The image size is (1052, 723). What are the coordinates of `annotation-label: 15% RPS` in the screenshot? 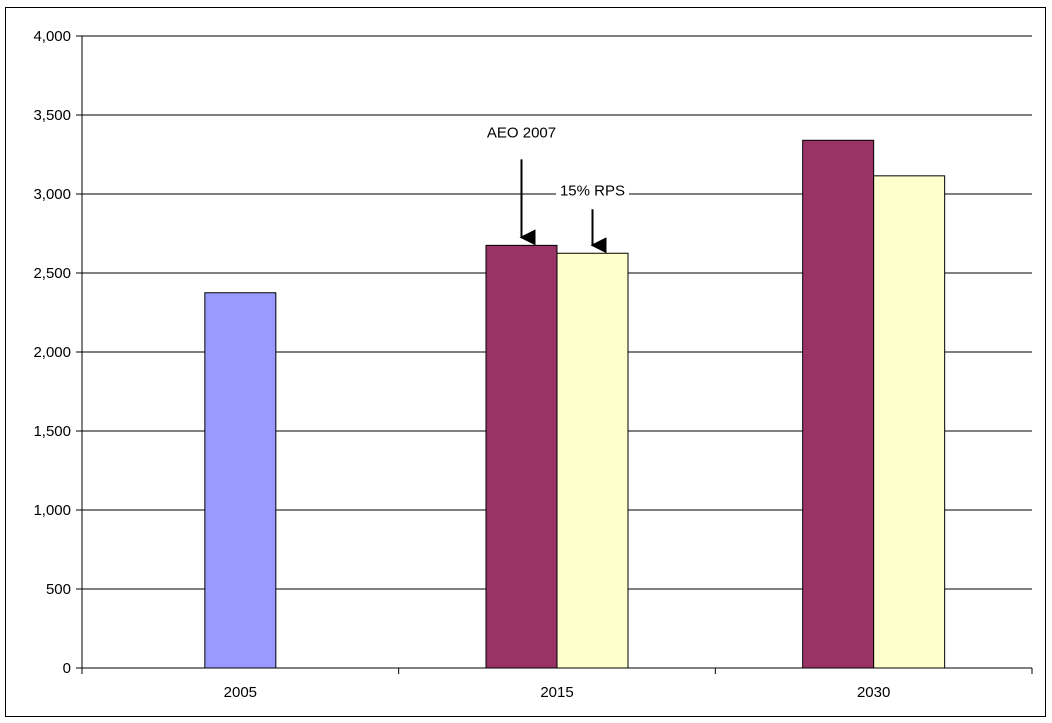 It's located at (592, 190).